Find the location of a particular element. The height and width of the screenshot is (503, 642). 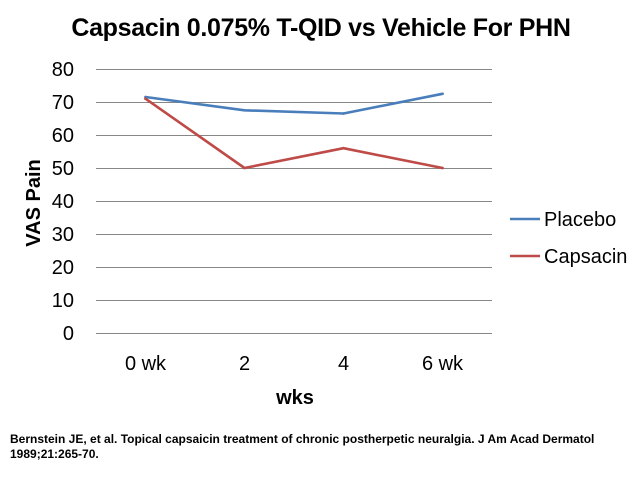

y-tick-label: 10 is located at coordinates (63, 301).